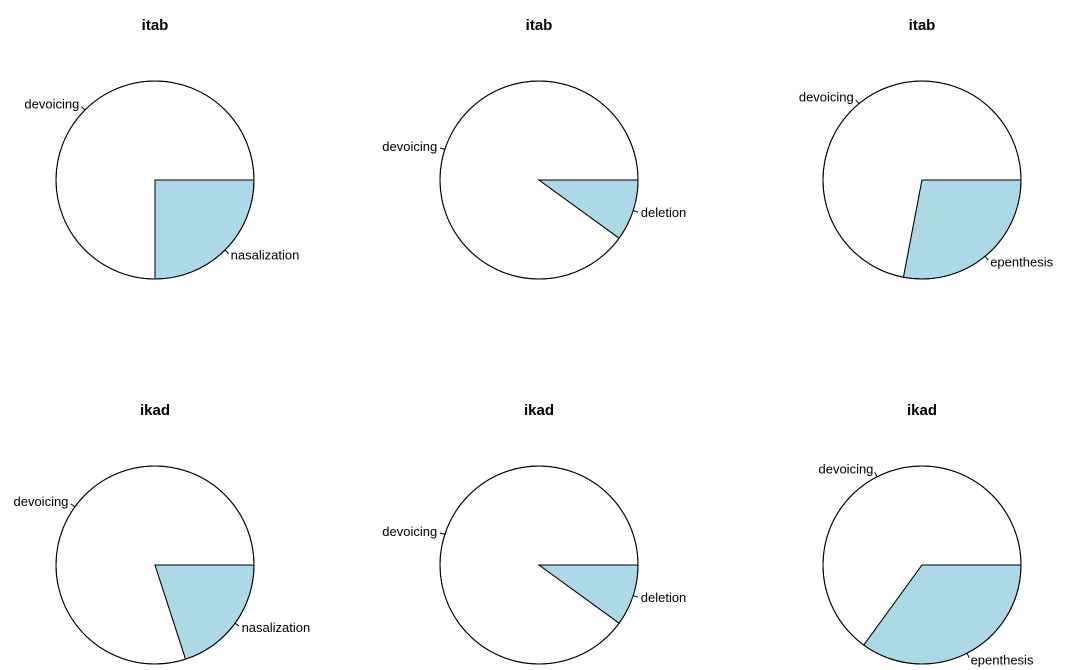 The height and width of the screenshot is (670, 1077). I want to click on pie-chart: itab devoicing nasalization, so click(162, 148).